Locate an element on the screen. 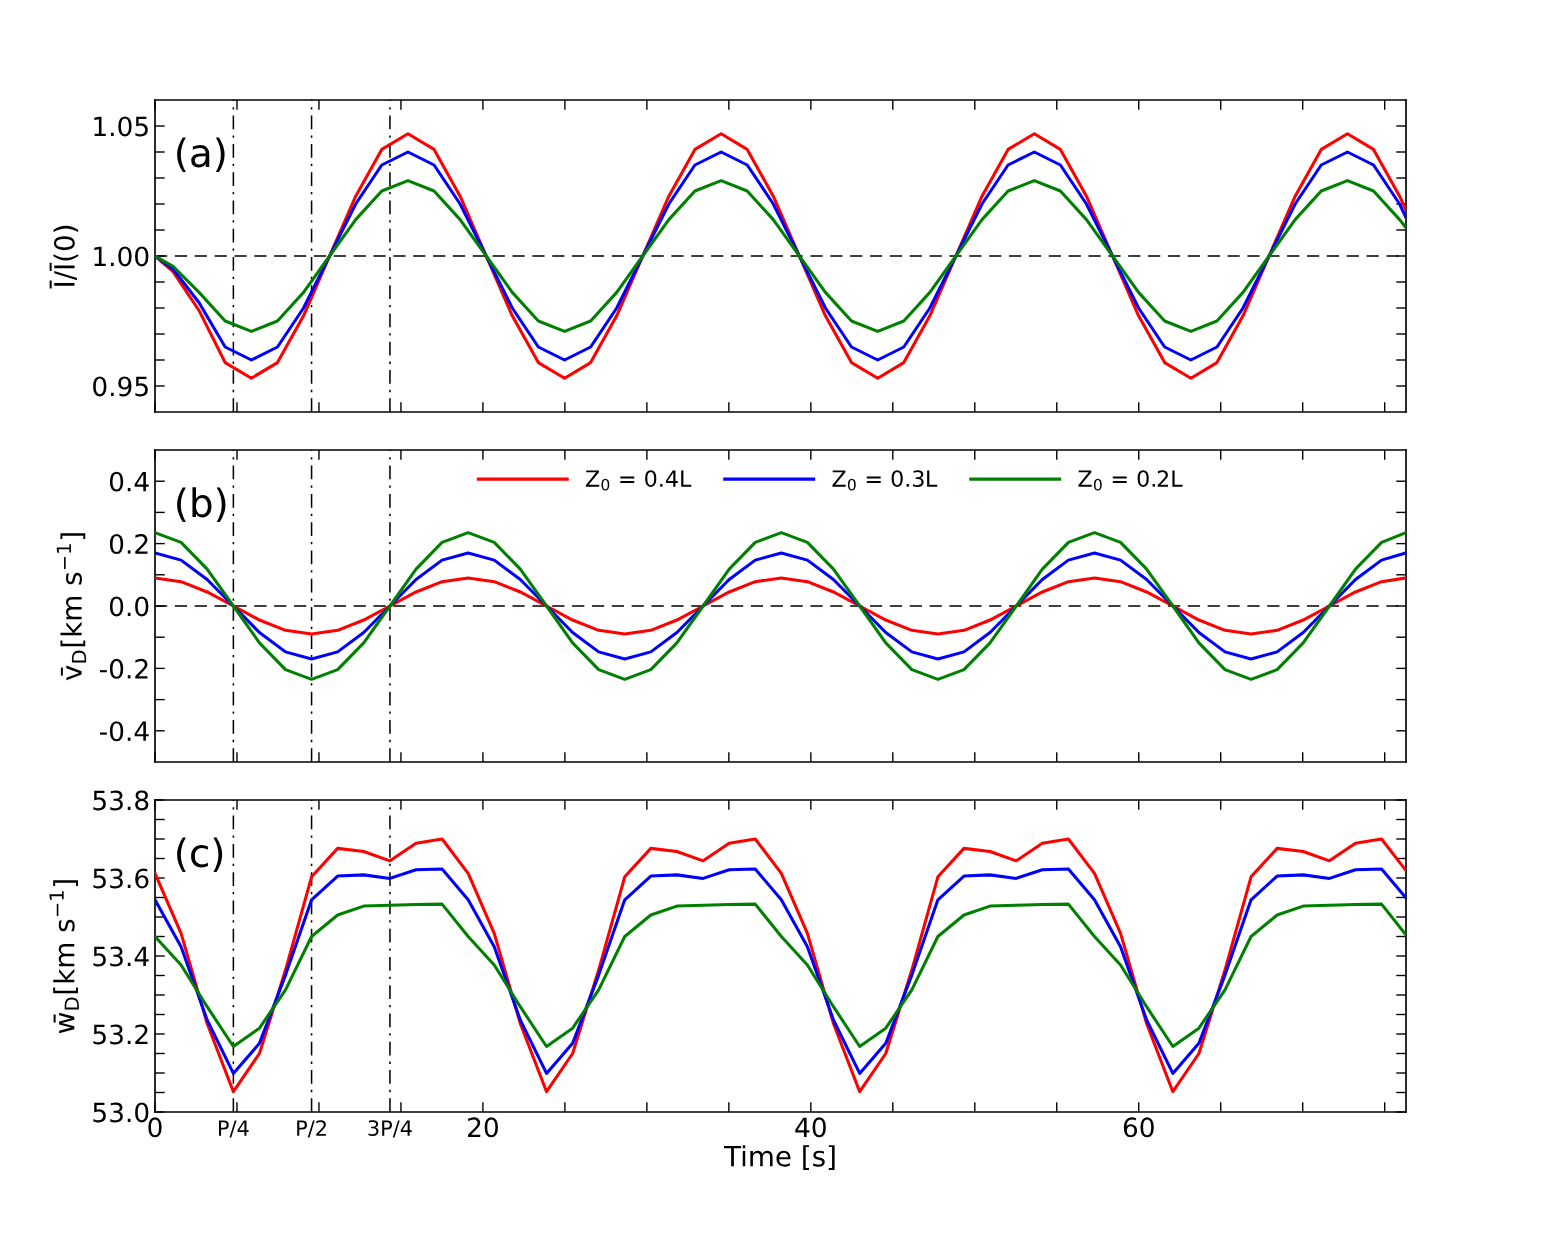 This screenshot has width=1563, height=1250. ref-line-label: P/4 is located at coordinates (234, 1129).